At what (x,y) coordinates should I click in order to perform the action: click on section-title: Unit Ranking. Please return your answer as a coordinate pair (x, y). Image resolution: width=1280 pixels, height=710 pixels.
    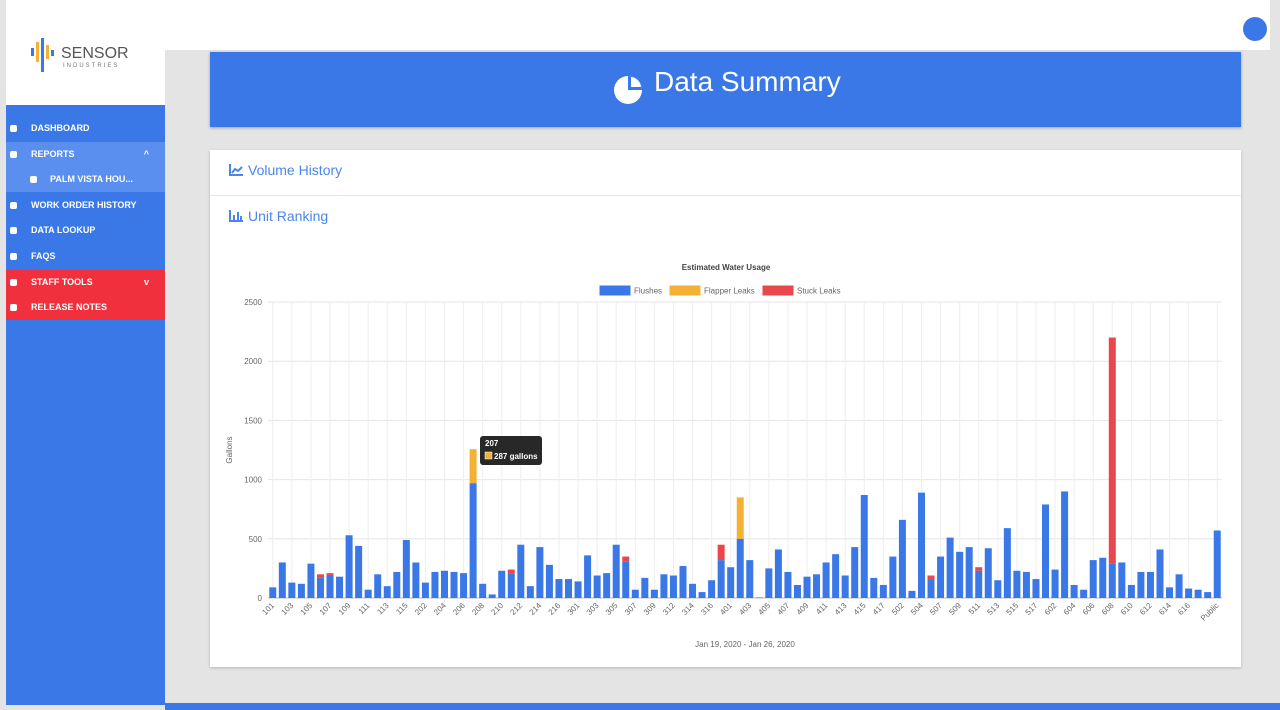
    Looking at the image, I should click on (288, 216).